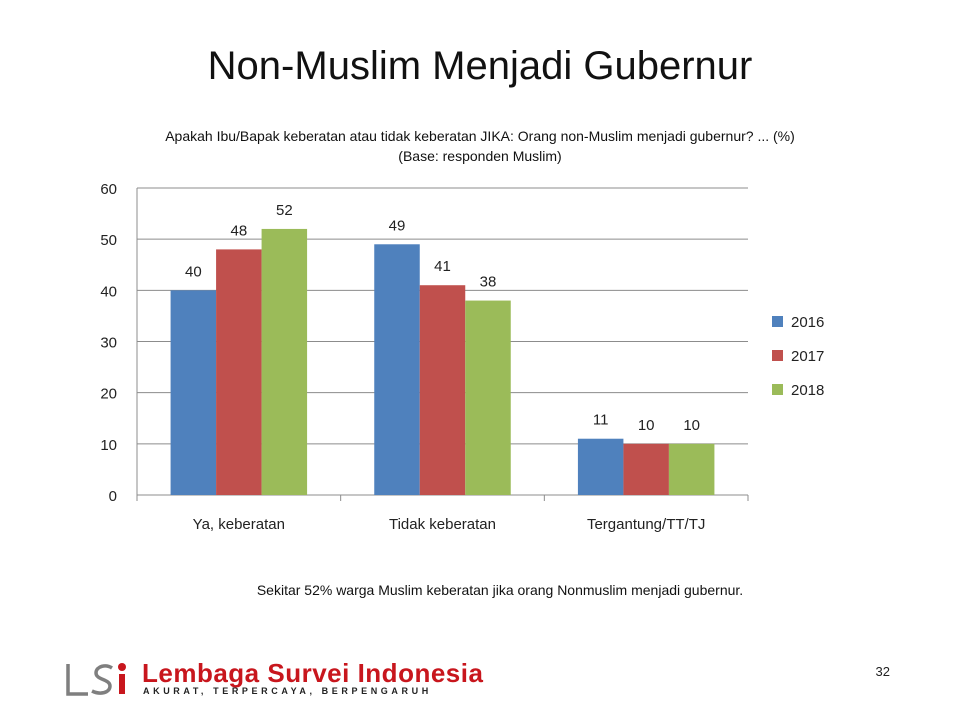 This screenshot has height=720, width=960. Describe the element at coordinates (108, 394) in the screenshot. I see `y-tick-label: 20` at that location.